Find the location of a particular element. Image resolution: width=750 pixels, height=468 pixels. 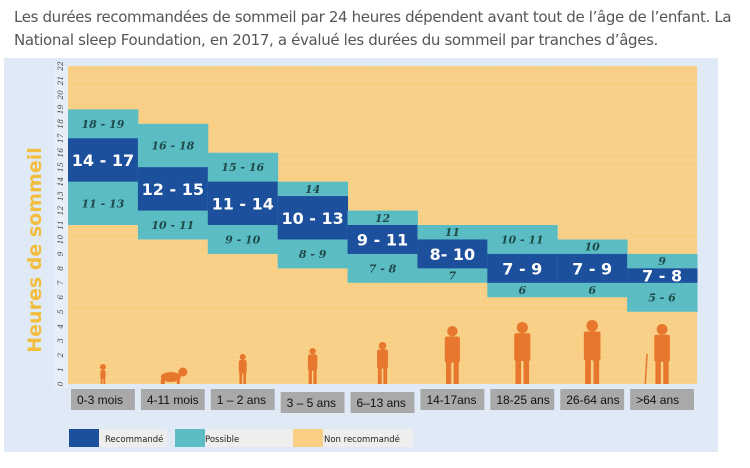

recommended-range-label: 7 - 8 is located at coordinates (662, 276).